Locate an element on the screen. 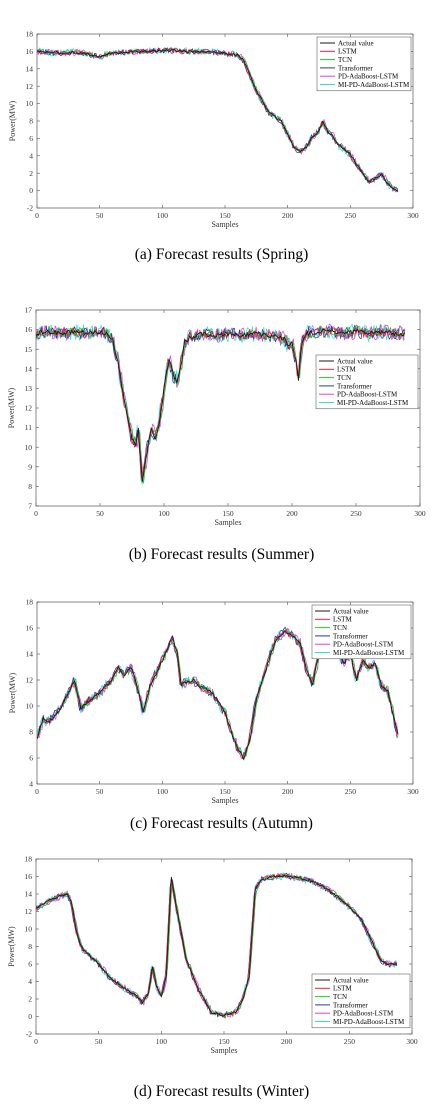 The width and height of the screenshot is (443, 1109). chart-caption-summer: (b) Forecast results (Summer) is located at coordinates (221, 554).